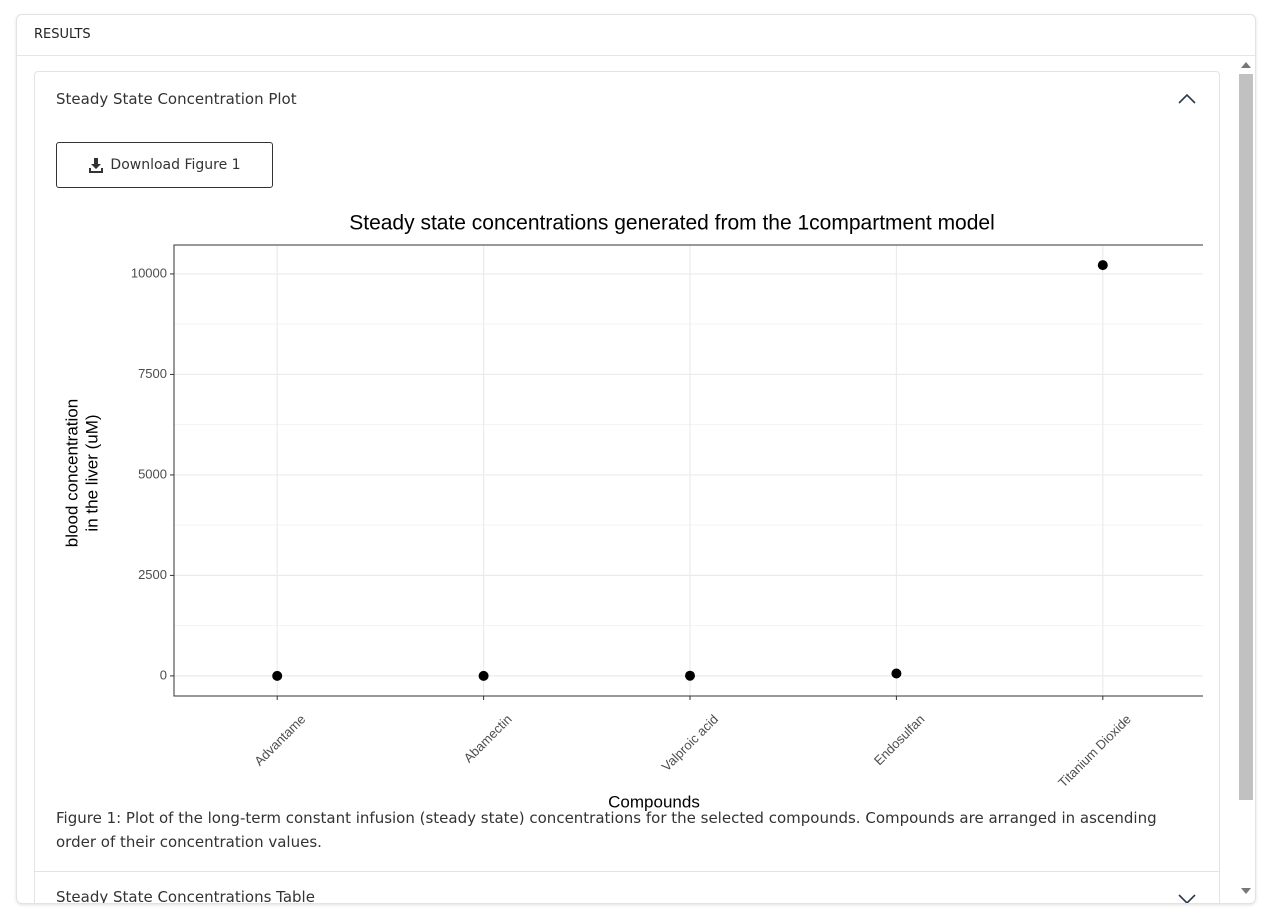  I want to click on y-tick-label: 7500, so click(152, 373).